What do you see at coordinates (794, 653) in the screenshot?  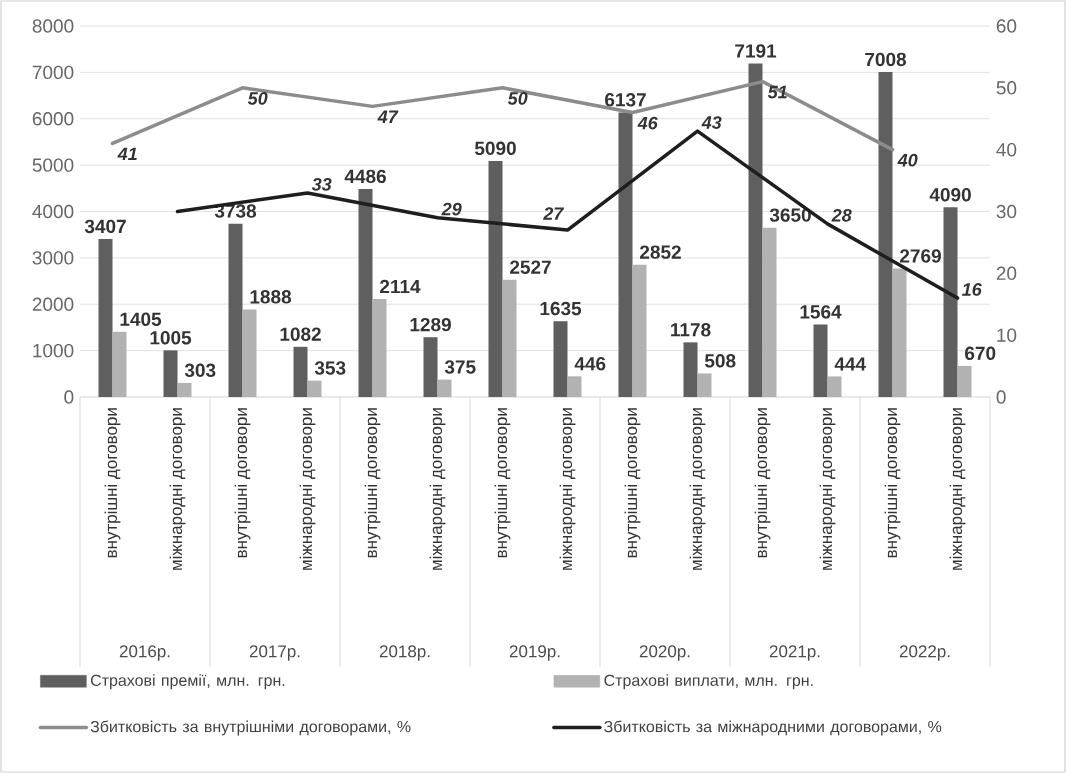 I see `text: 2021р.` at bounding box center [794, 653].